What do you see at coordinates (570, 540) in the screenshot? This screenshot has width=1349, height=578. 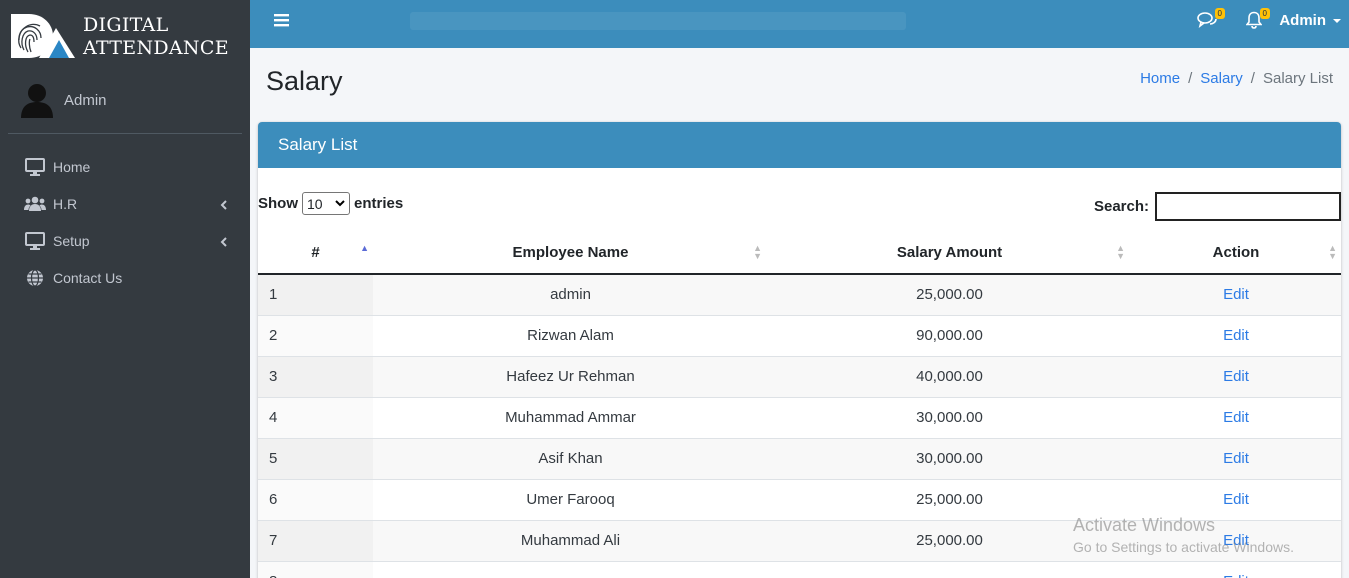 I see `cell-employee-name: Muhammad Ali` at bounding box center [570, 540].